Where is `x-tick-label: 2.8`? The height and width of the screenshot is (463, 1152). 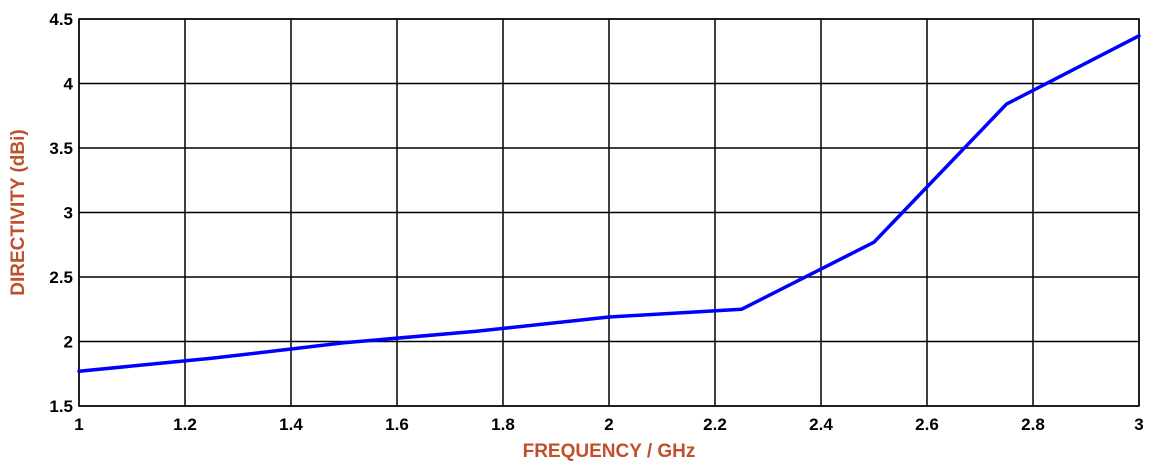
x-tick-label: 2.8 is located at coordinates (1033, 424).